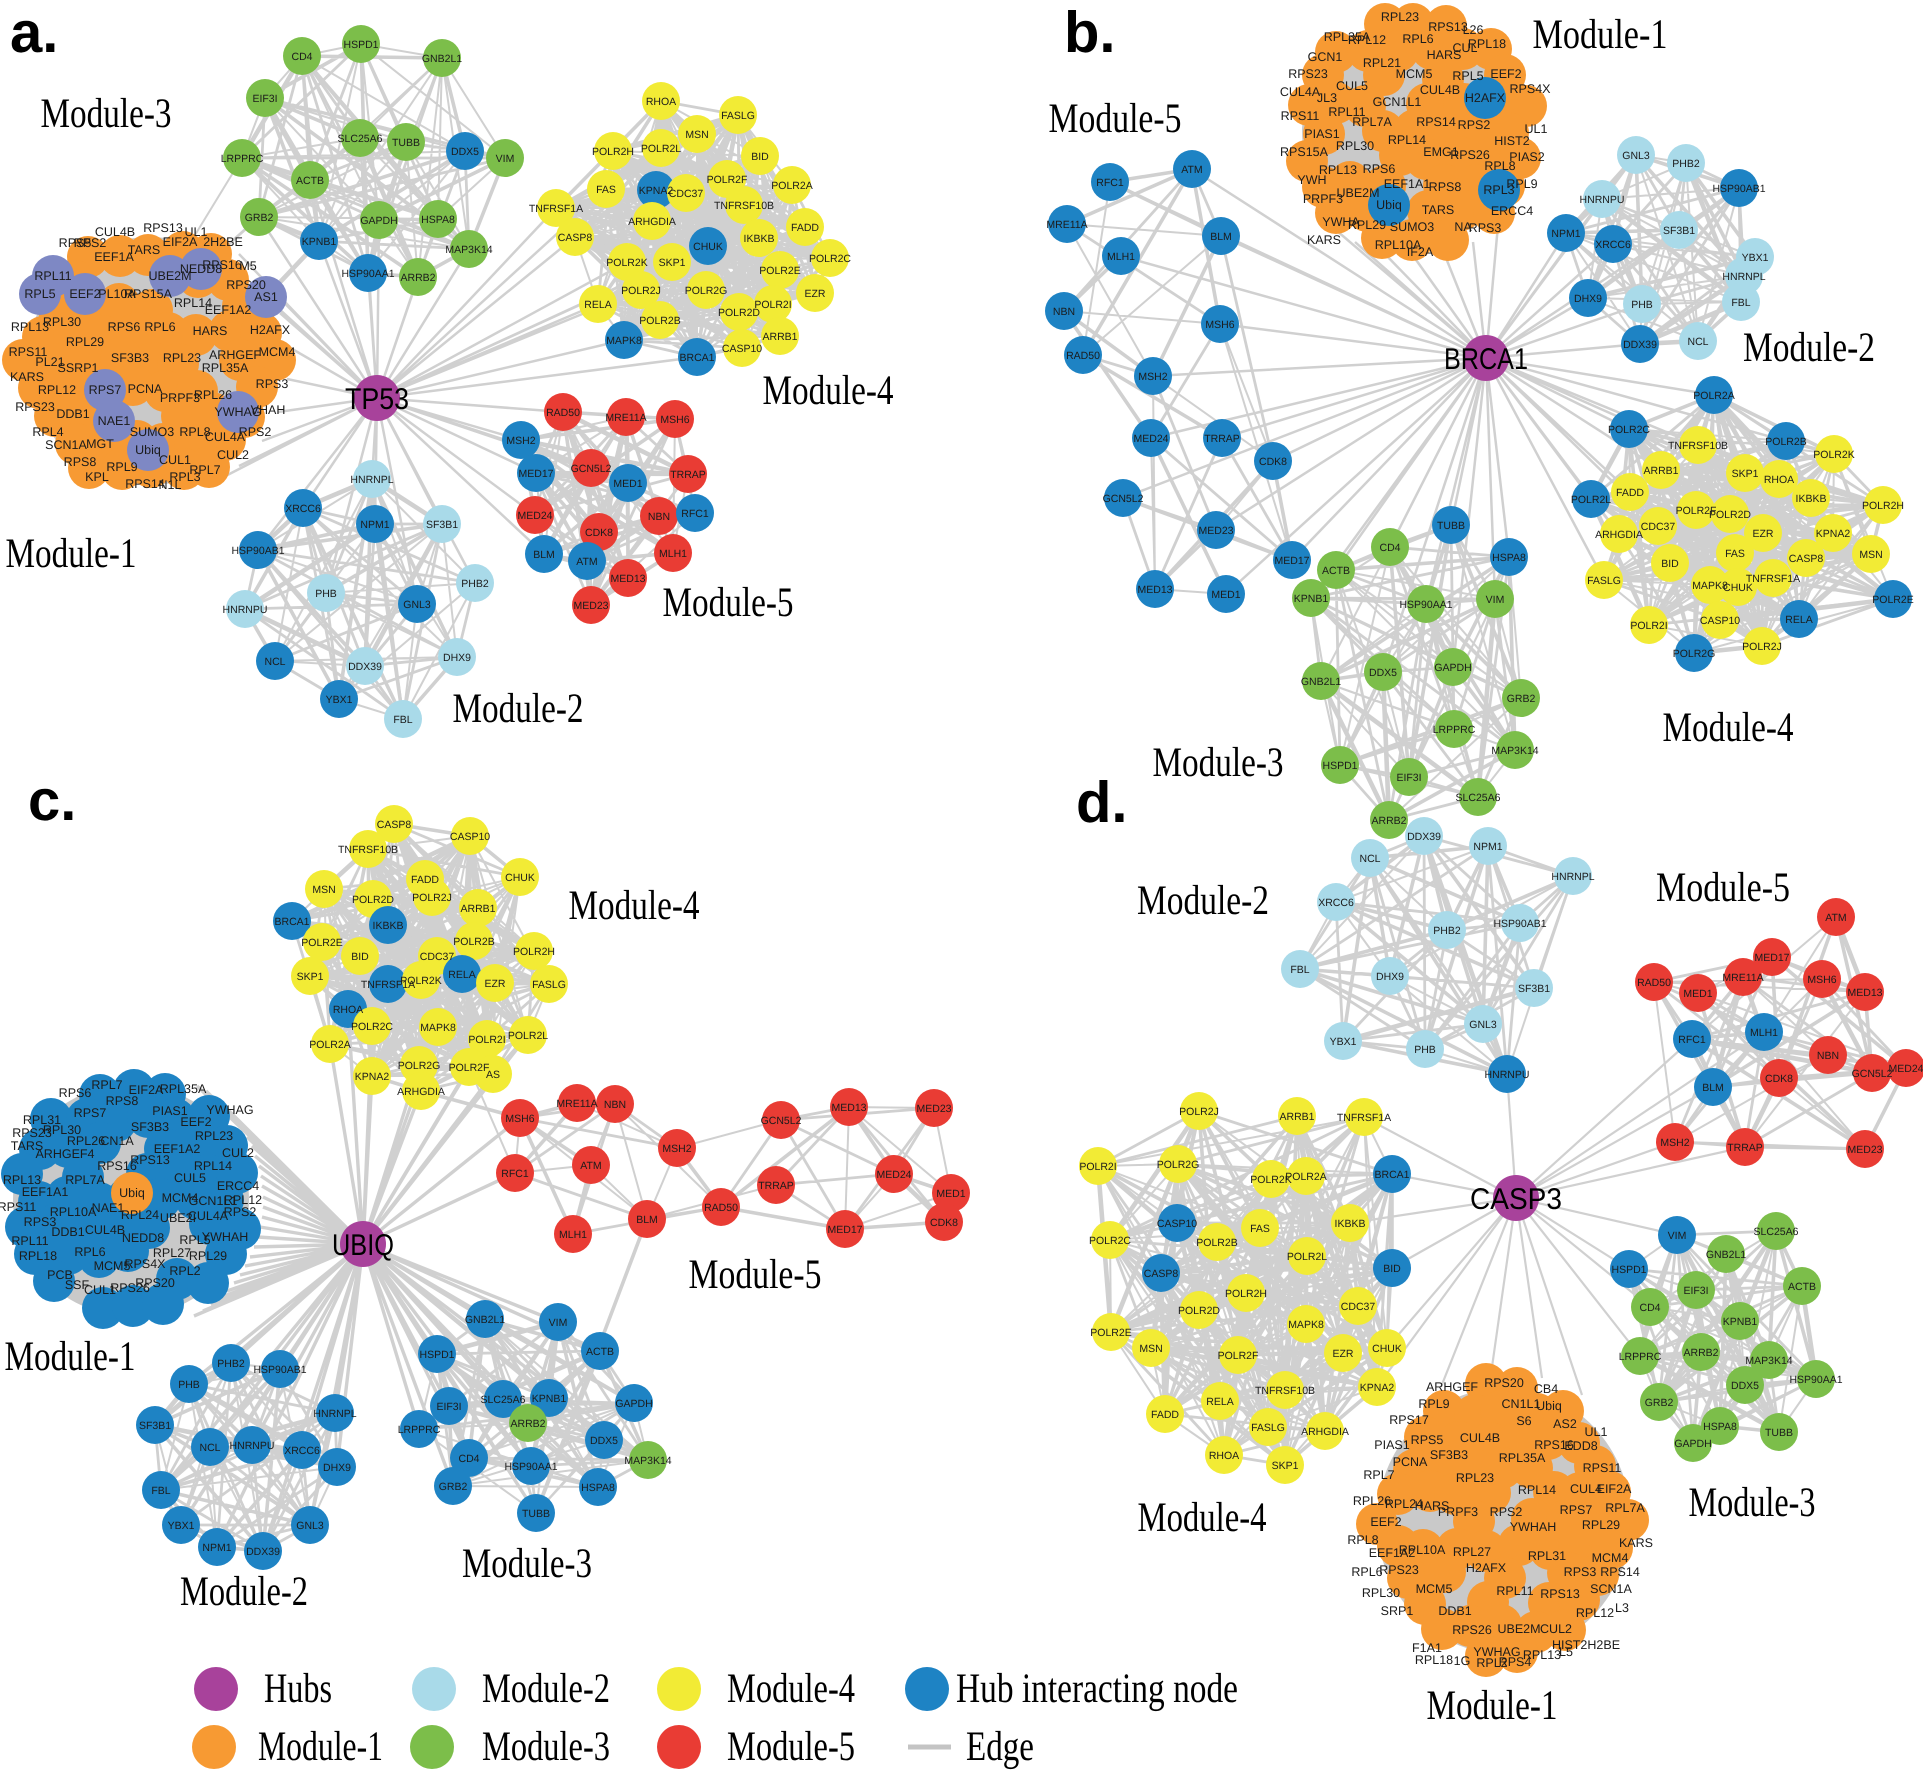 This screenshot has height=1775, width=1923. Describe the element at coordinates (590, 1166) in the screenshot. I see `svg-text: ATM` at that location.